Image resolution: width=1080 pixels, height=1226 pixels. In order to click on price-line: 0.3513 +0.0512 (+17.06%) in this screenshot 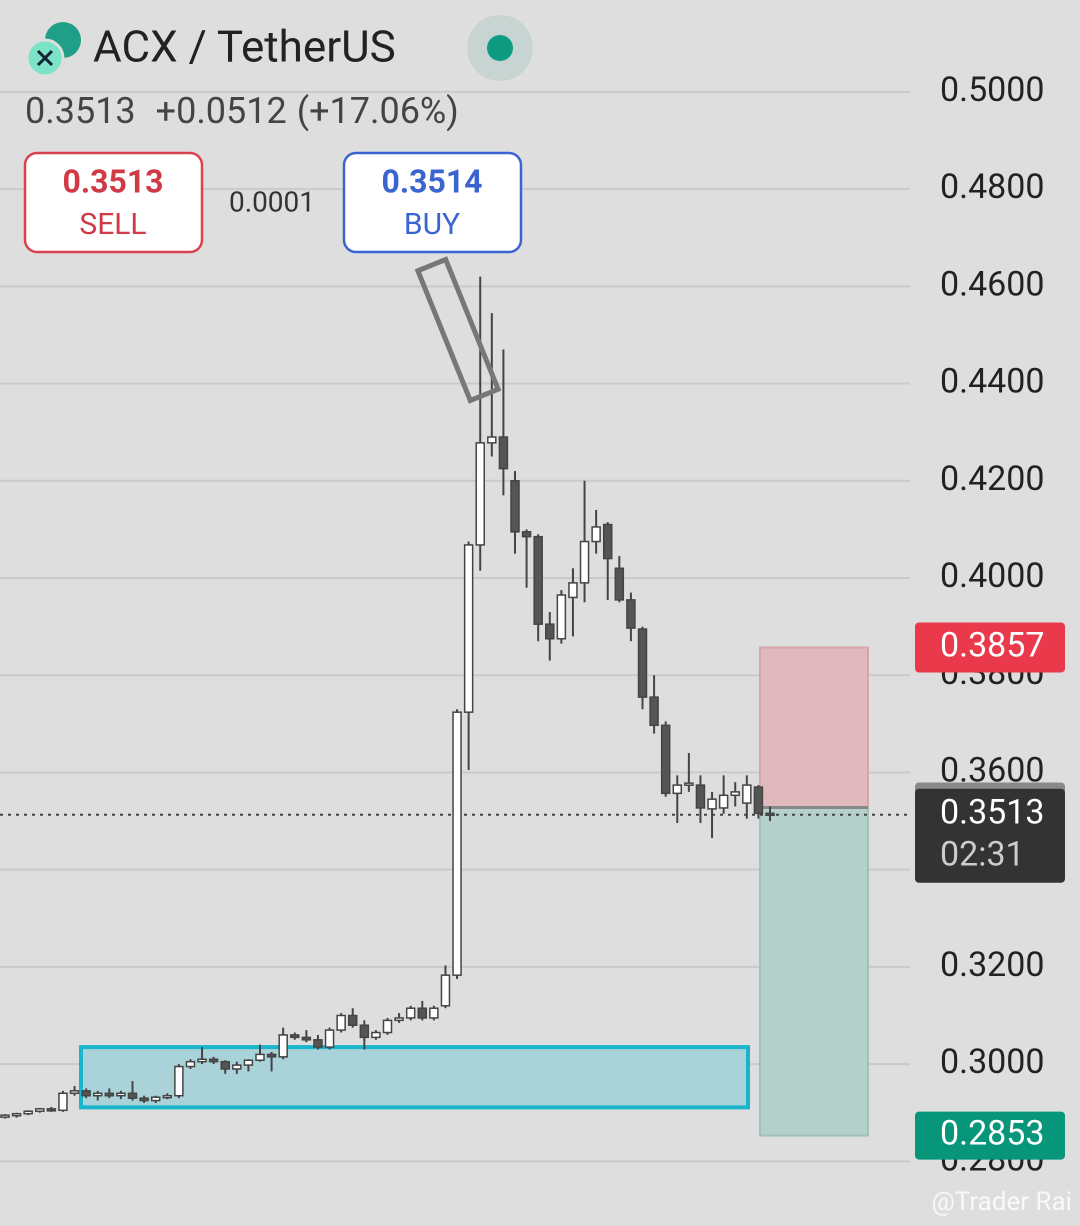, I will do `click(242, 111)`.